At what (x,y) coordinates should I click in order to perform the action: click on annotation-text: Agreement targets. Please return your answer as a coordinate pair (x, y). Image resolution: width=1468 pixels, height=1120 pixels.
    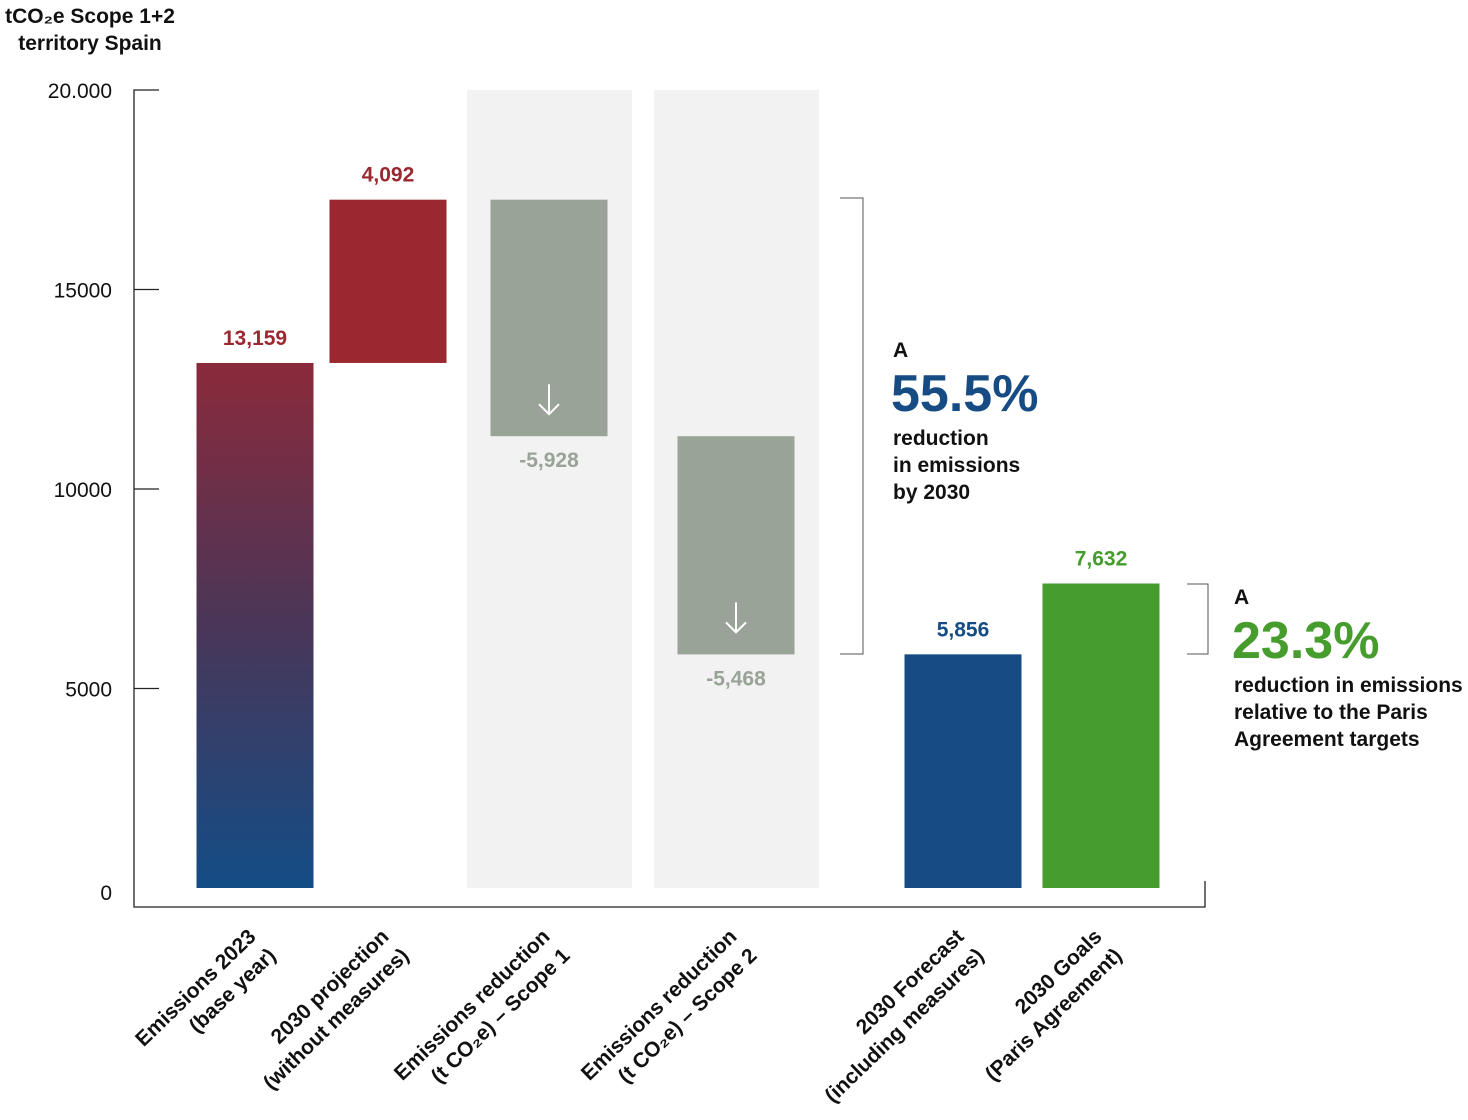
    Looking at the image, I should click on (1327, 739).